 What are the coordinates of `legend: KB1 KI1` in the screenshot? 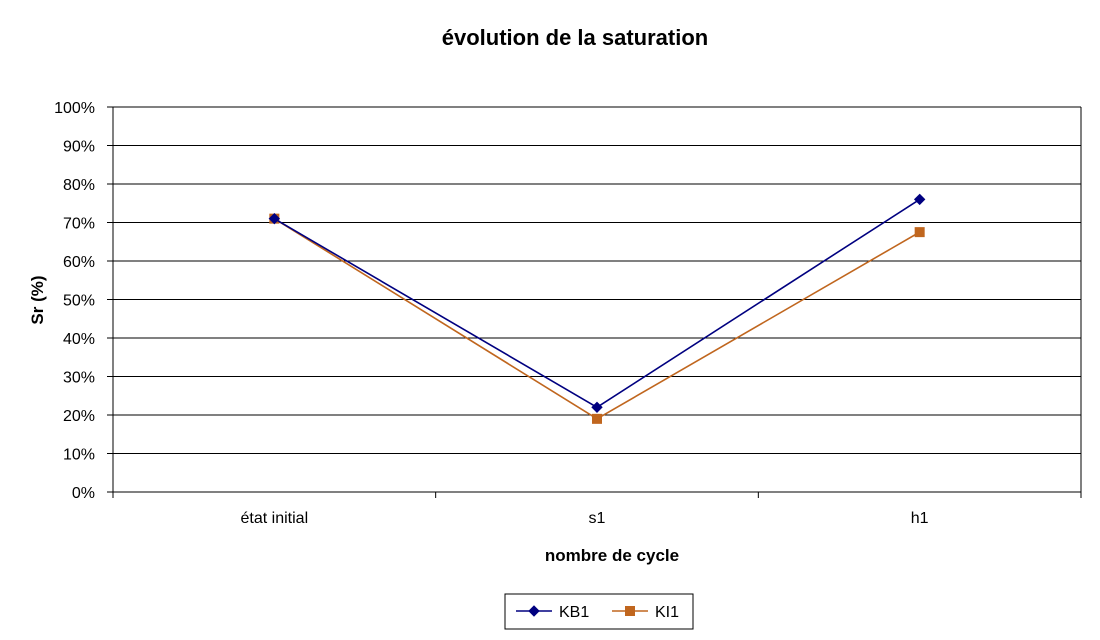 It's located at (599, 611).